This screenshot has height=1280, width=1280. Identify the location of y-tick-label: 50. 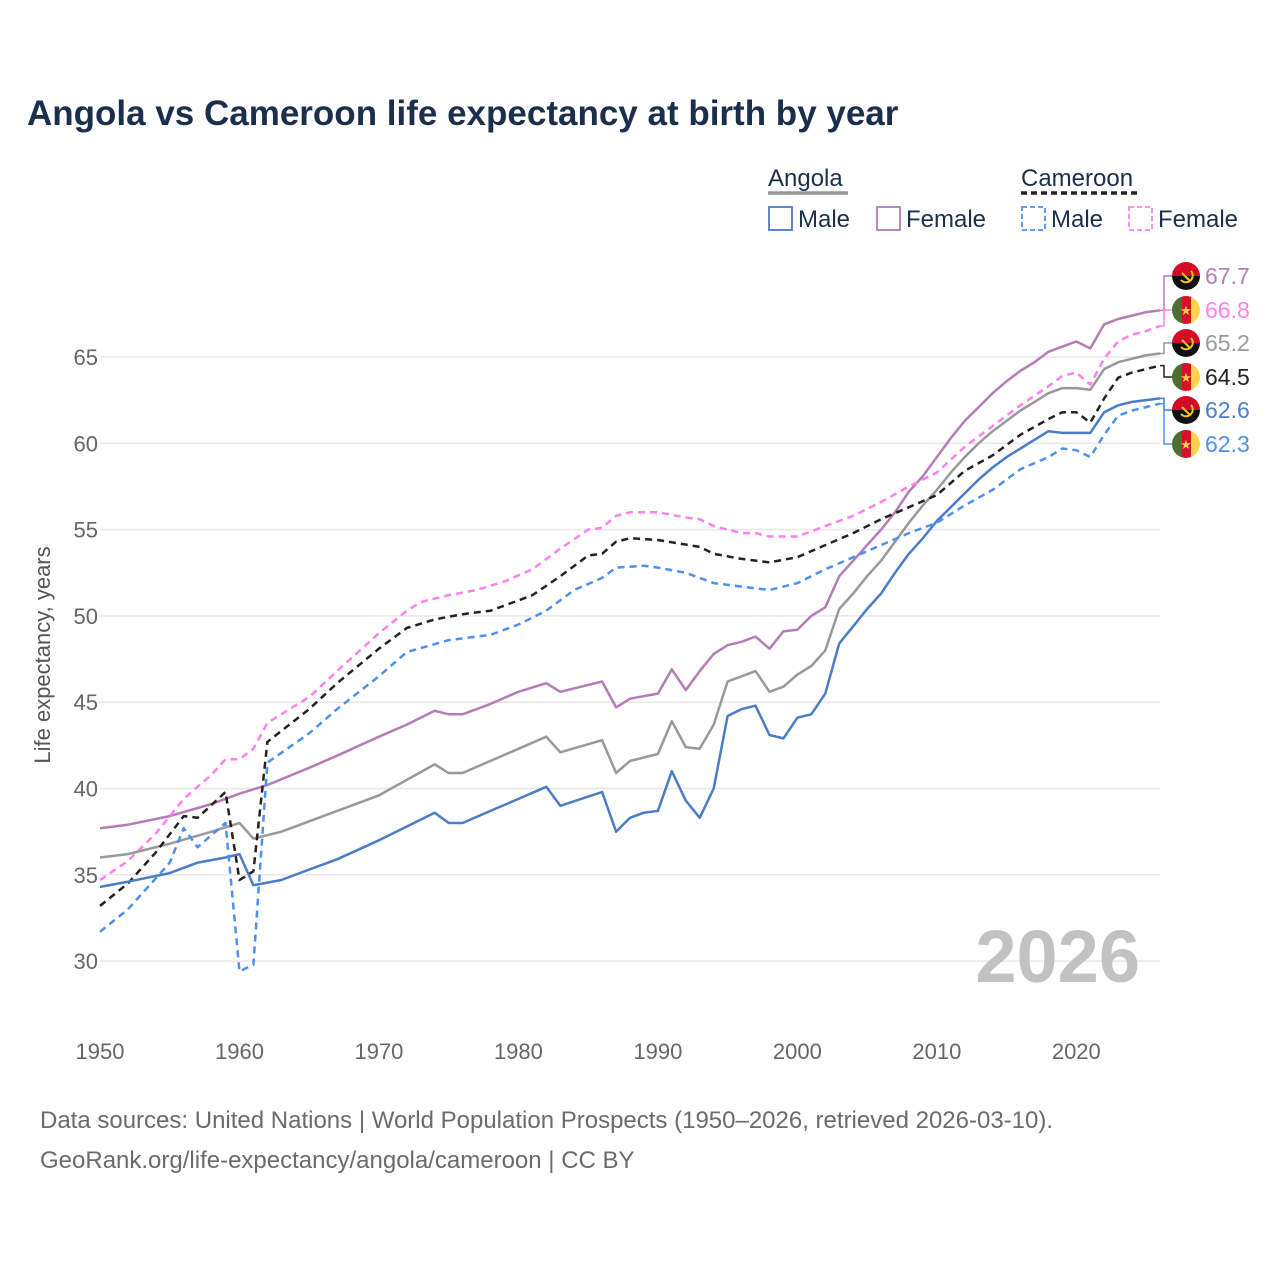
(86, 616).